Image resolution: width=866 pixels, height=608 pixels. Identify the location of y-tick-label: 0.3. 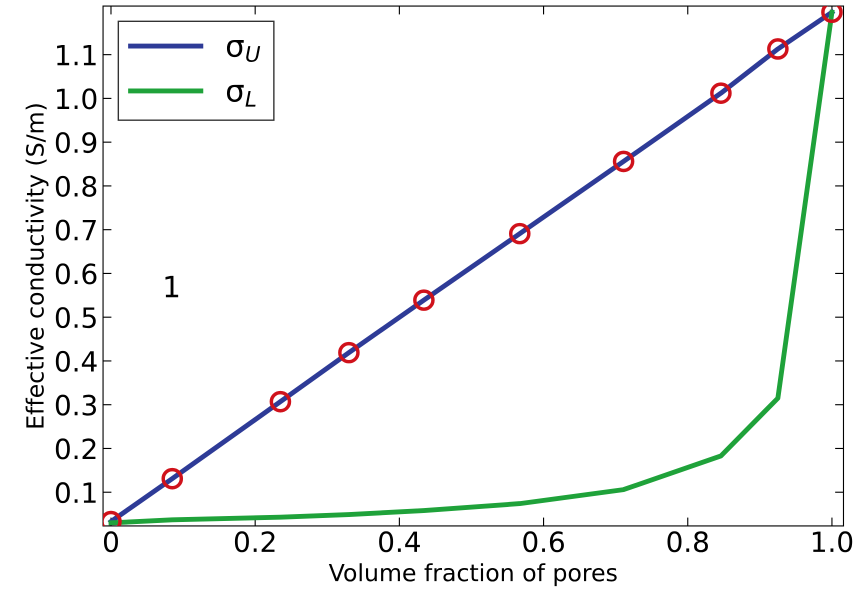
(76, 405).